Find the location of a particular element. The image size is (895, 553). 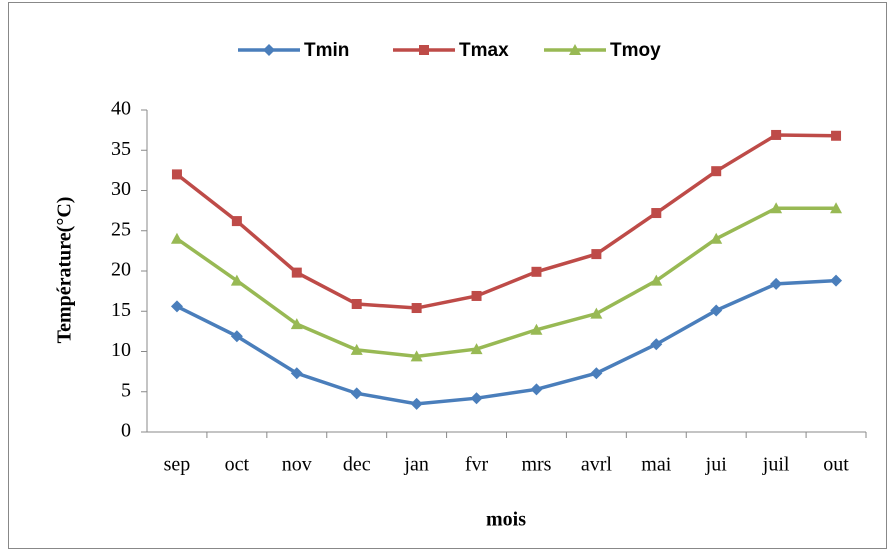

x-tick-label: sep is located at coordinates (177, 465).